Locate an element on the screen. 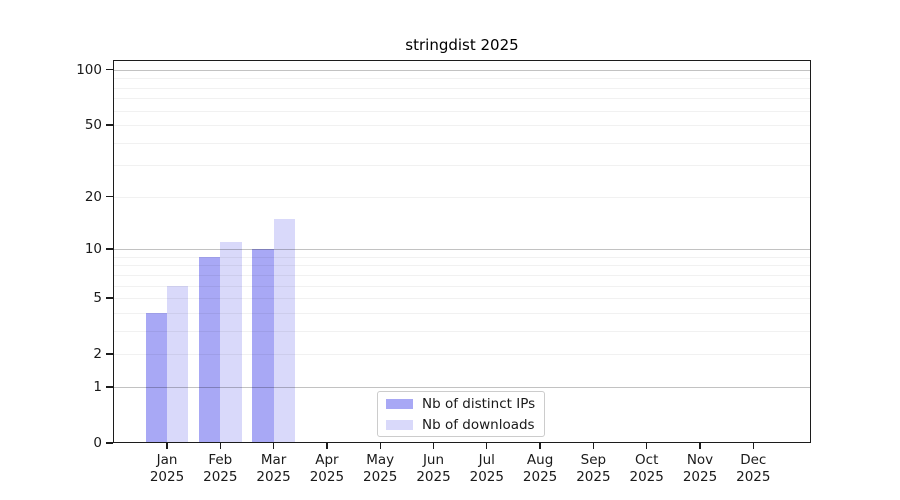 Image resolution: width=900 pixels, height=500 pixels. legend-swatch-downloads-icon is located at coordinates (399, 424).